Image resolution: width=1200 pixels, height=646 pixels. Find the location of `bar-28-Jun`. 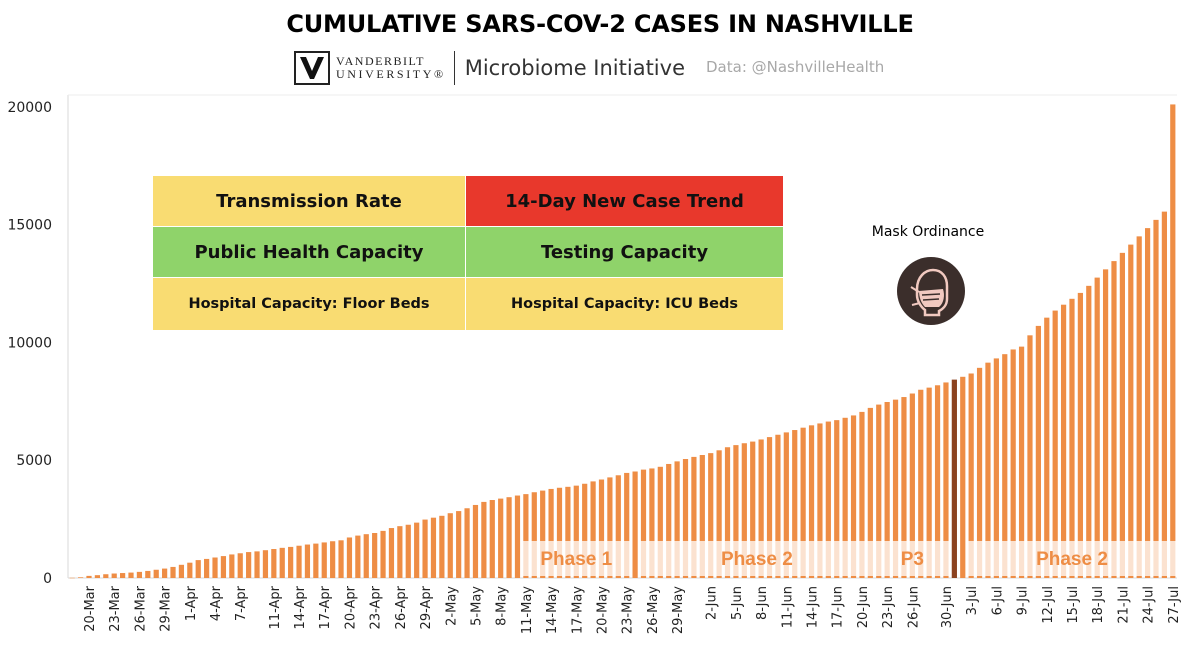

bar-28-Jun is located at coordinates (929, 482).